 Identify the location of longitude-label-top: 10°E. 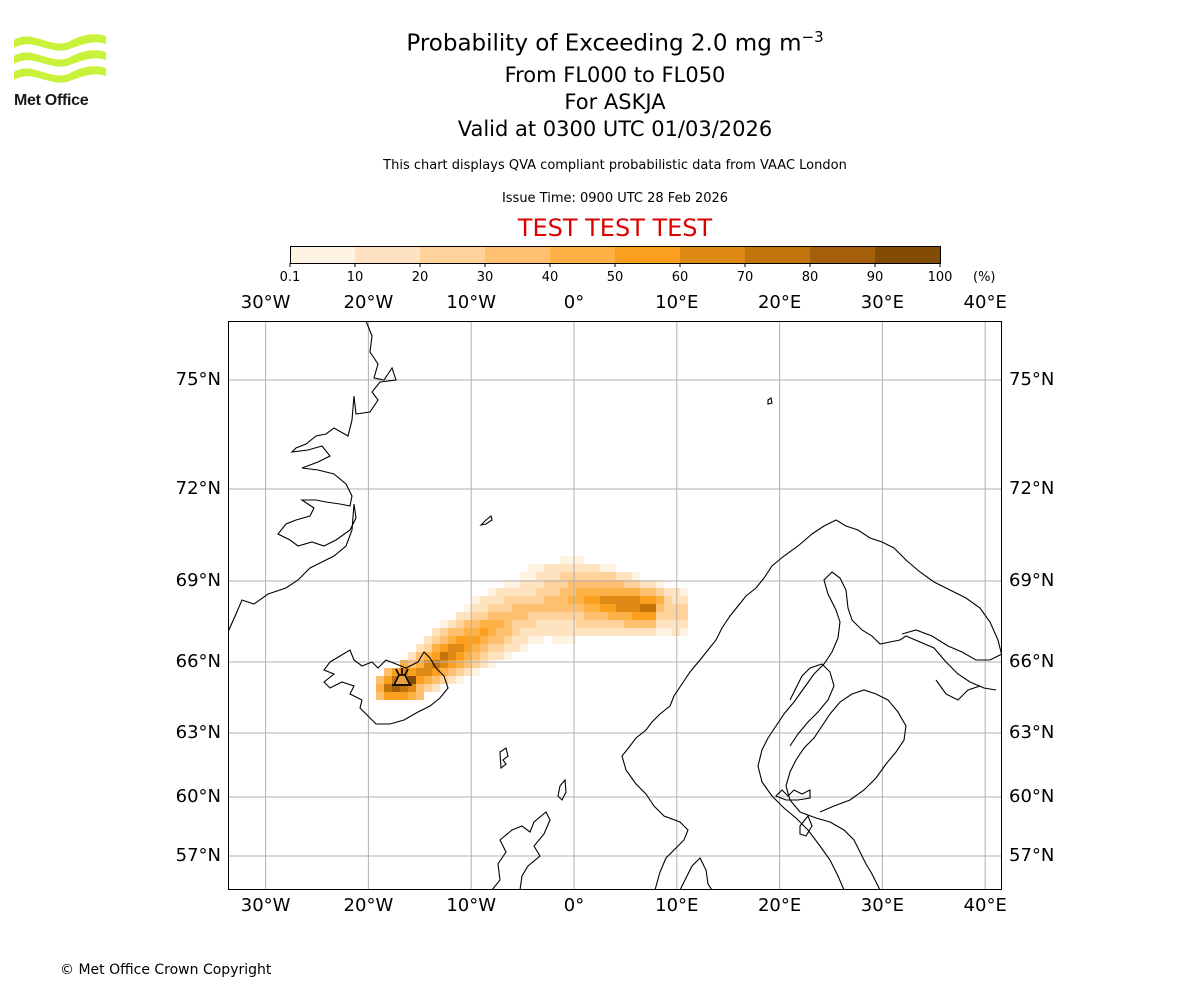
(677, 302).